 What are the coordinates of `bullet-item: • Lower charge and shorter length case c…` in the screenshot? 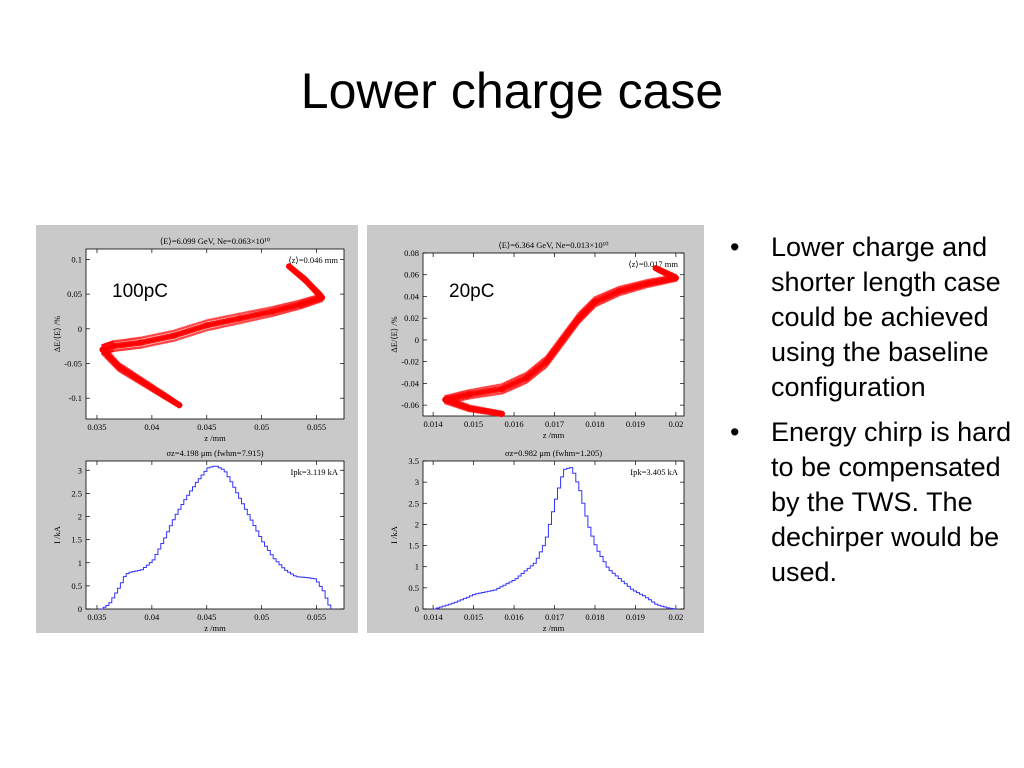 It's located at (872, 317).